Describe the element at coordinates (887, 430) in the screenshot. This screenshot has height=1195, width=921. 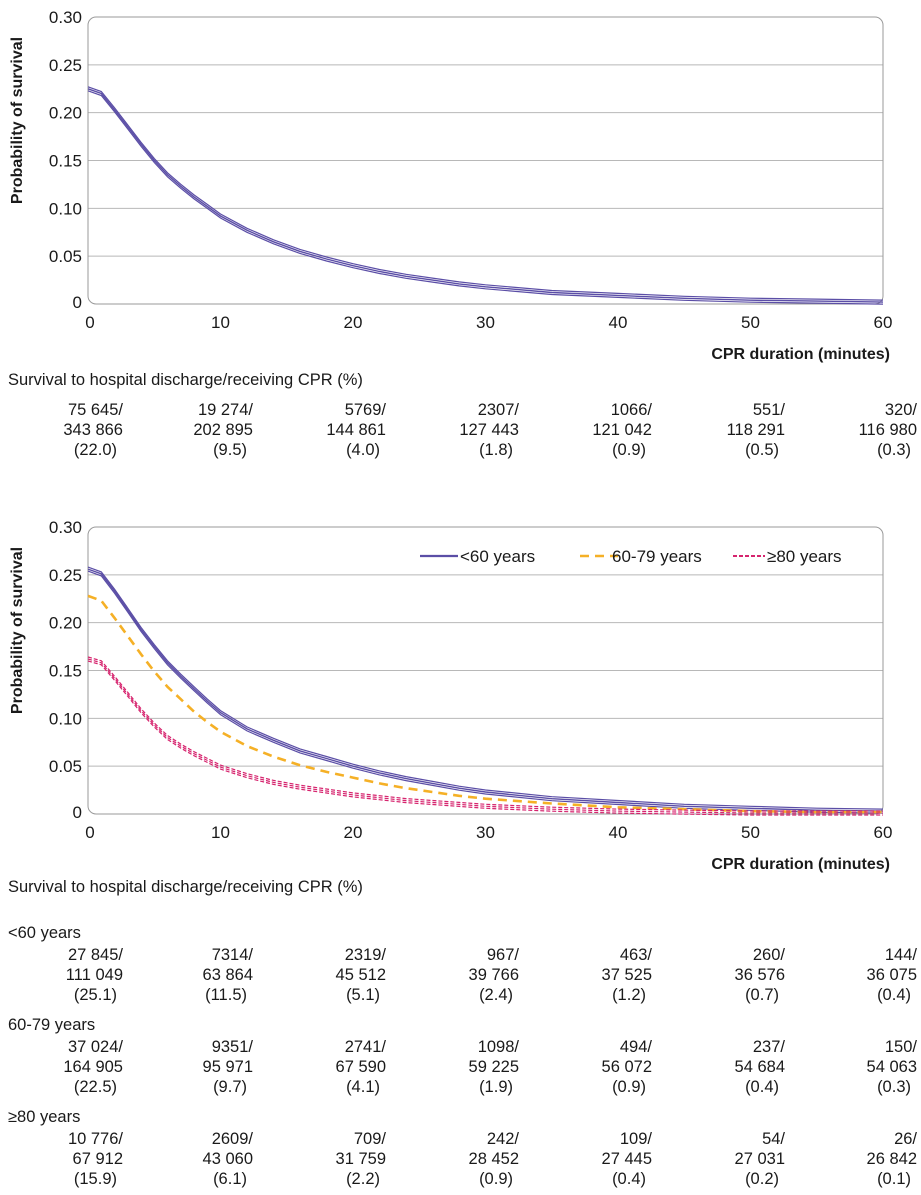
I see `cpr-count: 116 980` at that location.